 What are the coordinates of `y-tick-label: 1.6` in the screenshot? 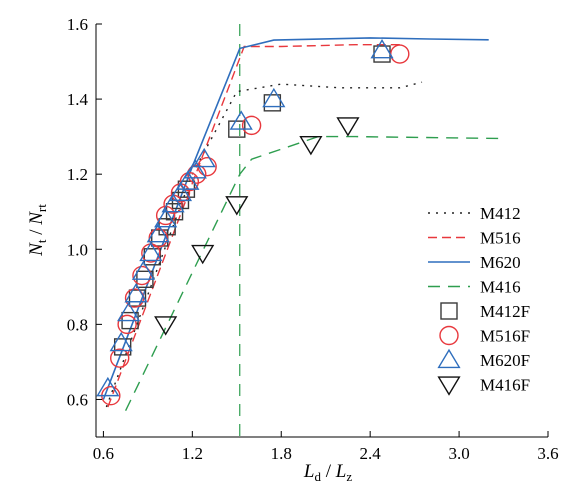 It's located at (77, 24).